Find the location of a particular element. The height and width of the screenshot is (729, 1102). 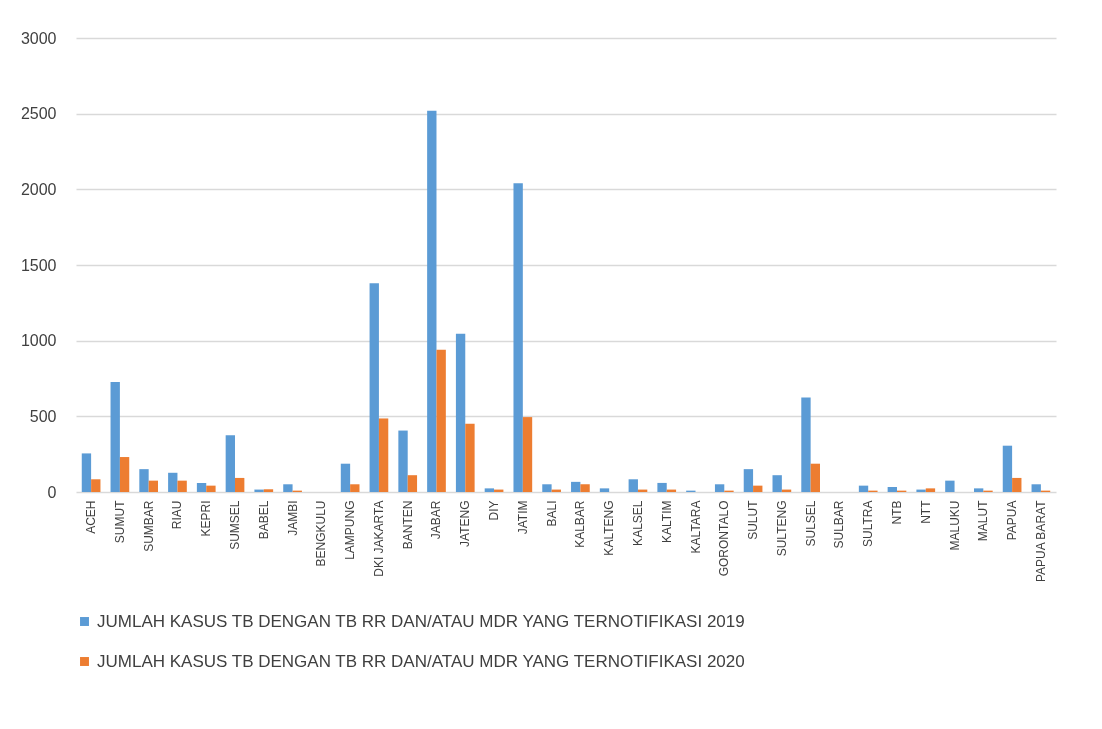

legend-label: JUMLAH KASUS TB DENGAN TB RR DAN/ATAU MDR YANG TERNOTIFIKASI 2020 is located at coordinates (421, 661).